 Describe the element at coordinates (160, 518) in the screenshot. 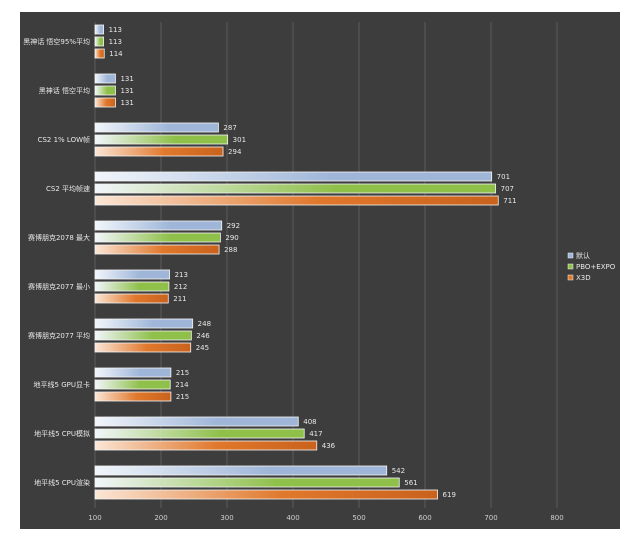

I see `x-tick-label: 200` at that location.